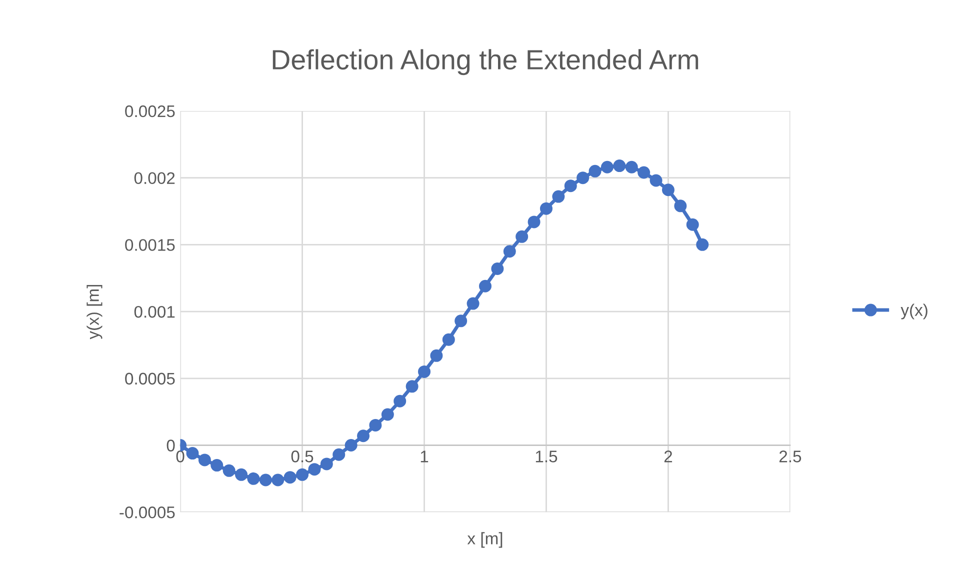 The width and height of the screenshot is (959, 578). What do you see at coordinates (547, 456) in the screenshot?
I see `x-tick-label: 1.5` at bounding box center [547, 456].